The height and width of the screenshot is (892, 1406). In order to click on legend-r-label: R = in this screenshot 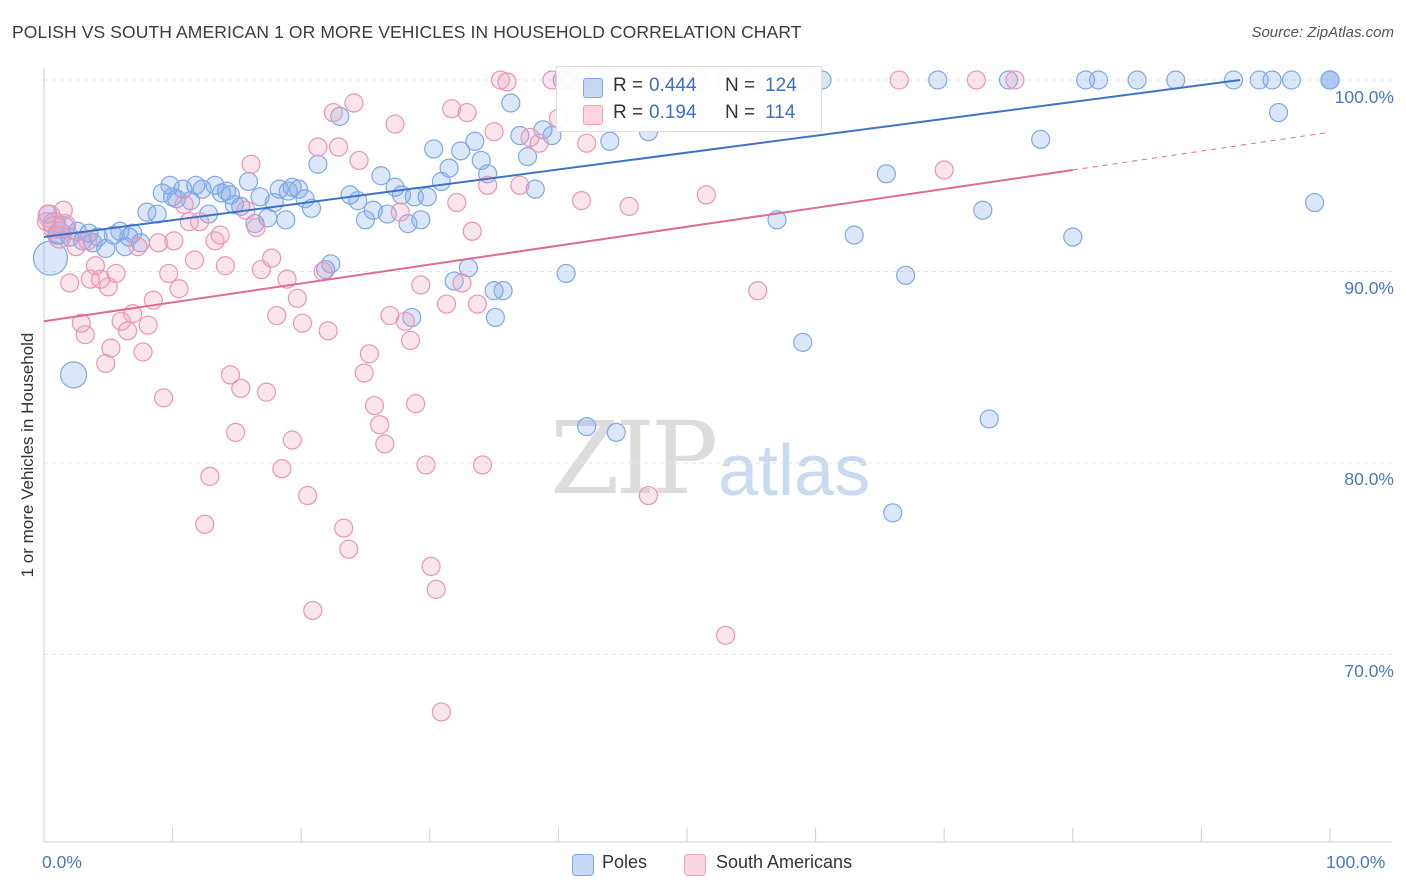, I will do `click(628, 112)`.